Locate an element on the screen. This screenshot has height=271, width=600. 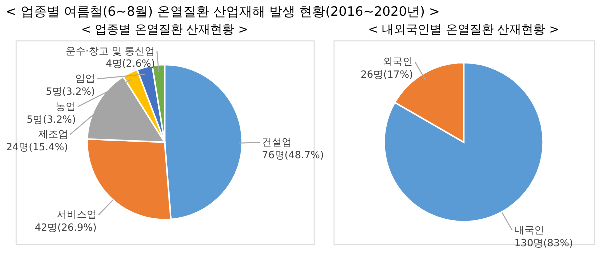
slice-label: 외국인 is located at coordinates (398, 62).